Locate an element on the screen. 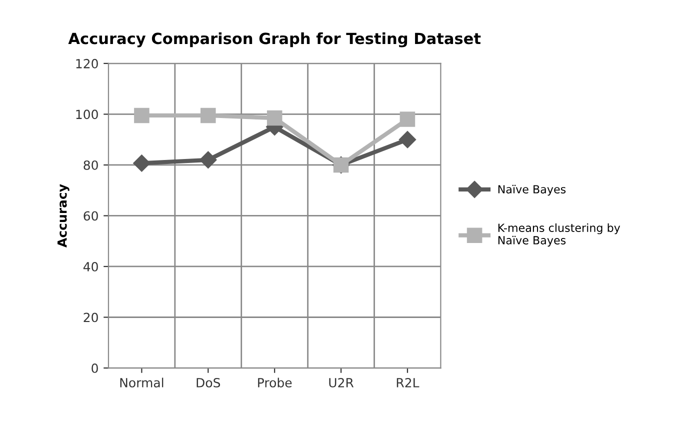 The height and width of the screenshot is (423, 678). y-tick-label: 20 is located at coordinates (91, 317).